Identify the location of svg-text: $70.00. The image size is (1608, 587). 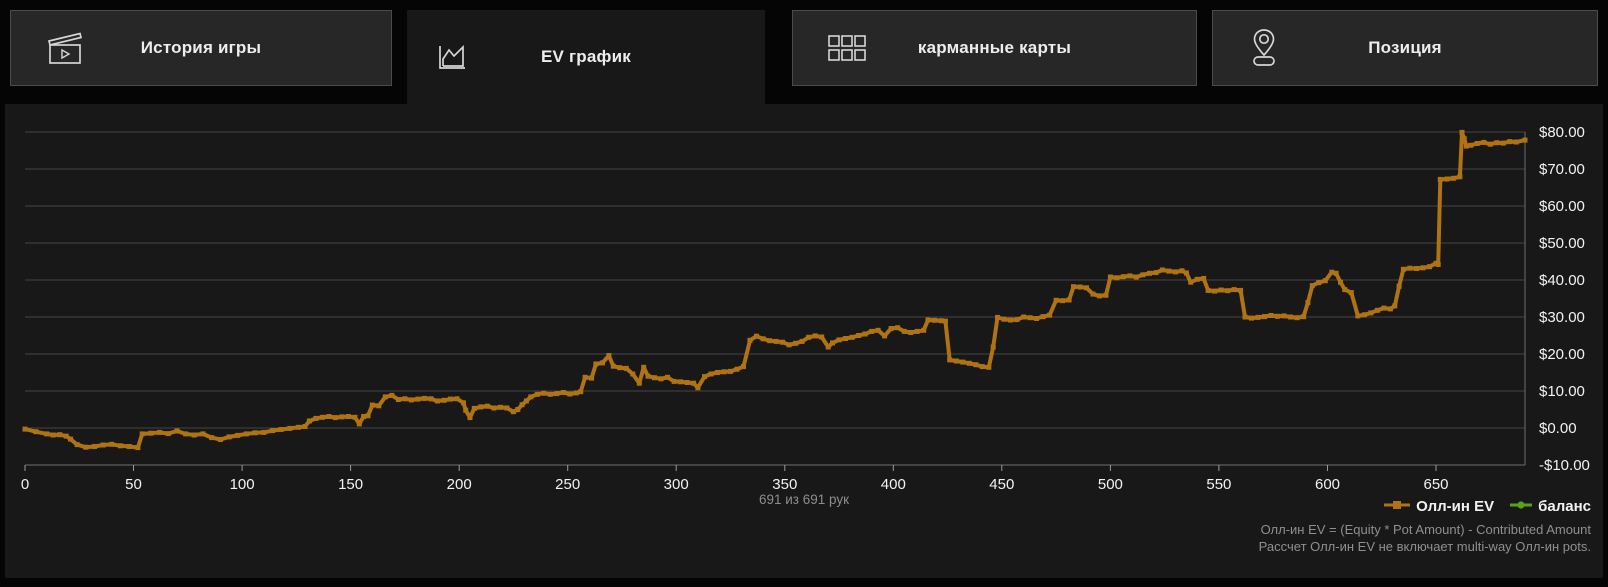
(1562, 169).